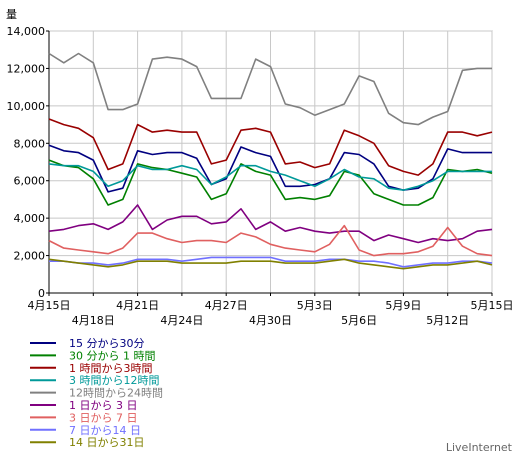  Describe the element at coordinates (359, 320) in the screenshot. I see `x-tick-label: 5月6日` at that location.